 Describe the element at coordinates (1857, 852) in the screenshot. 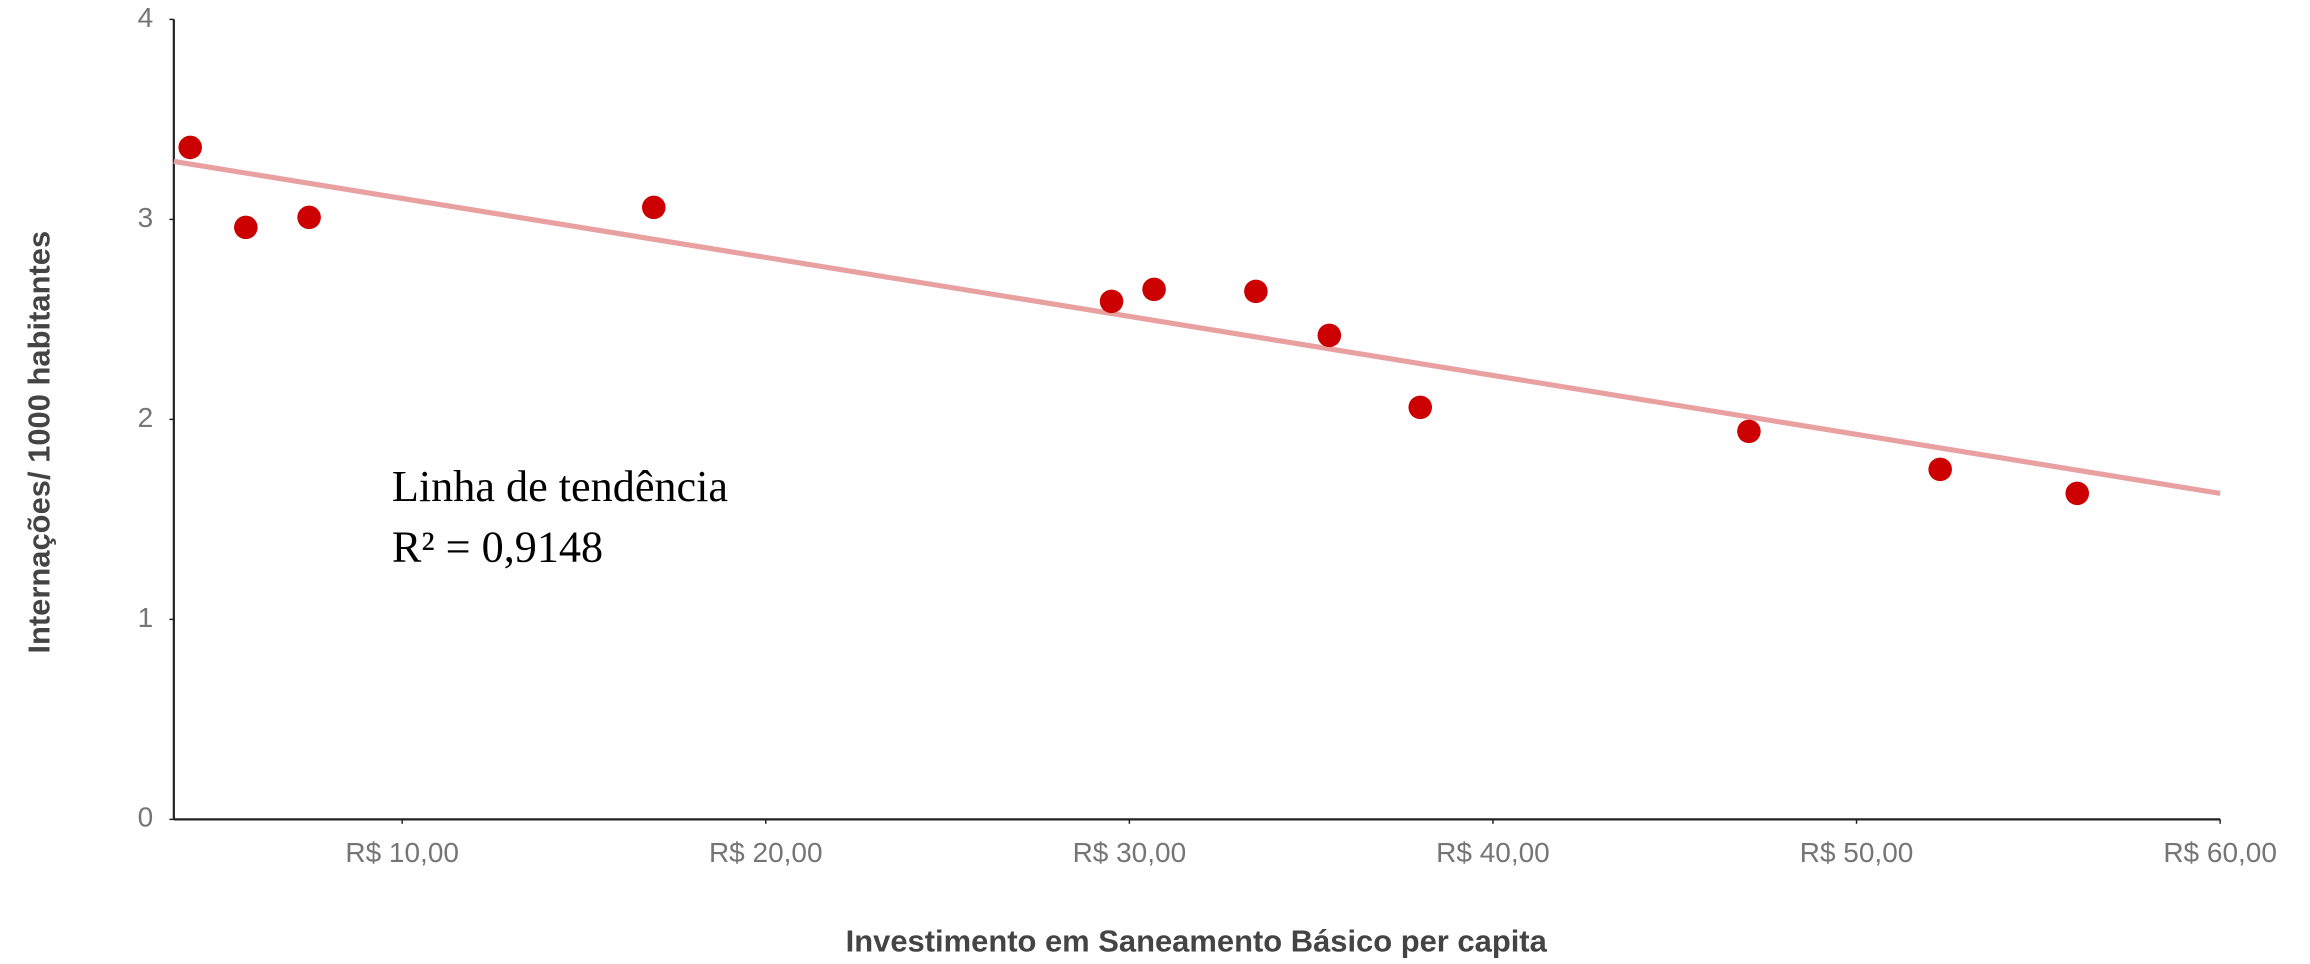

I see `x-tick-label: R$ 50,00` at that location.